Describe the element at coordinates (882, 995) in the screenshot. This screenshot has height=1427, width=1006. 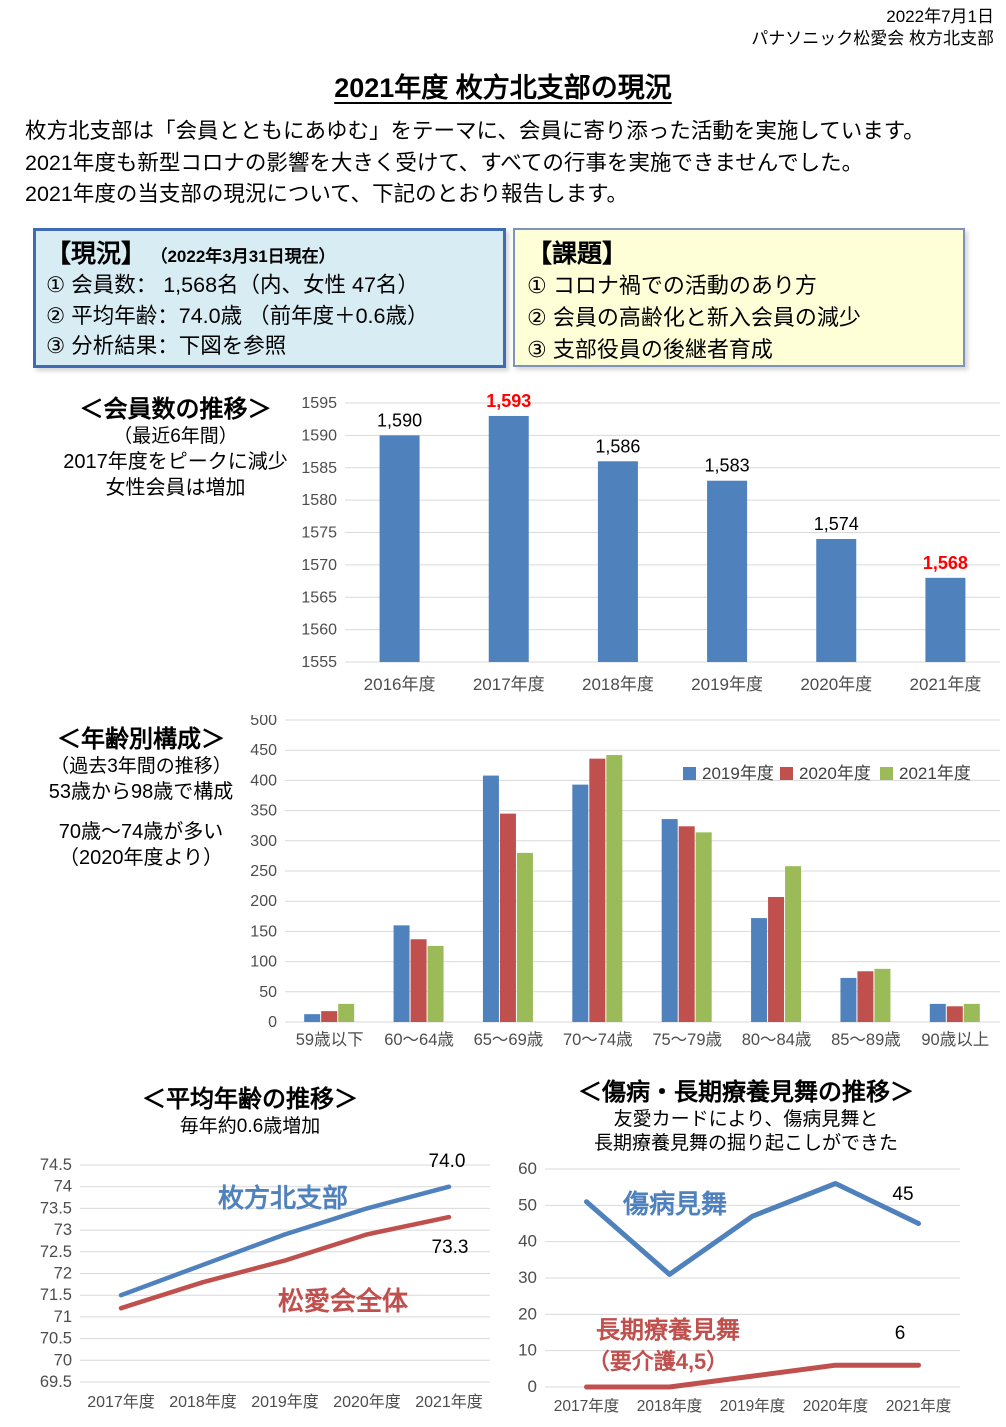
I see `bar-2021年度-85～89歳` at that location.